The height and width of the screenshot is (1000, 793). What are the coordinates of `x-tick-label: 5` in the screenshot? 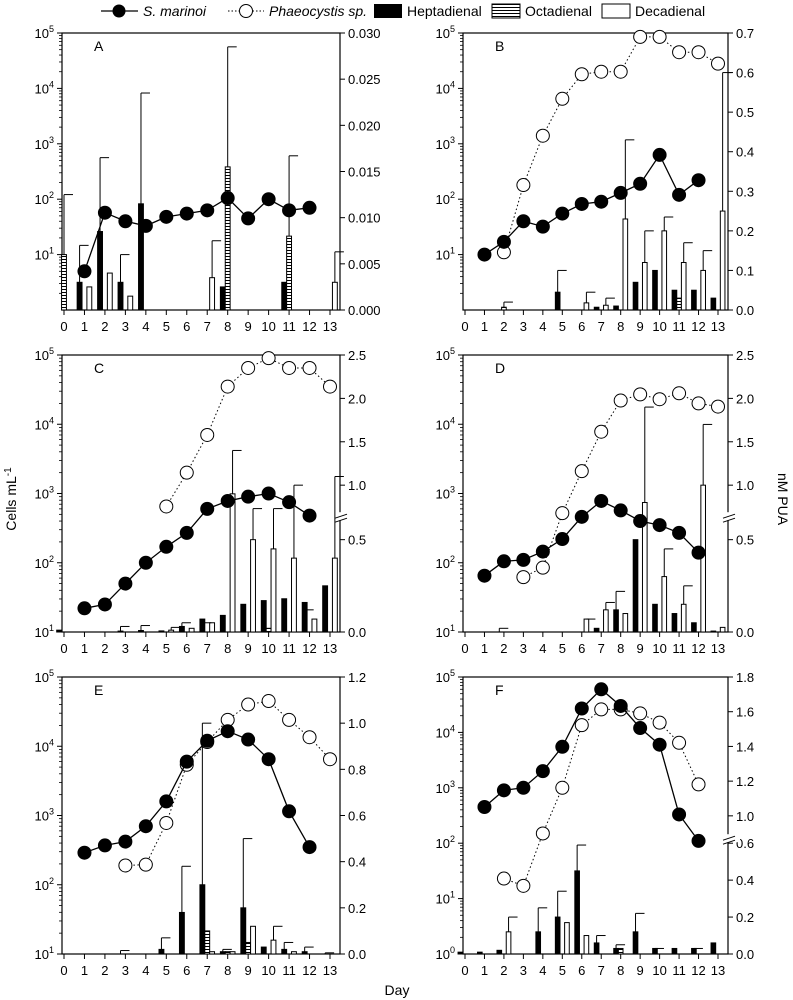 It's located at (562, 326).